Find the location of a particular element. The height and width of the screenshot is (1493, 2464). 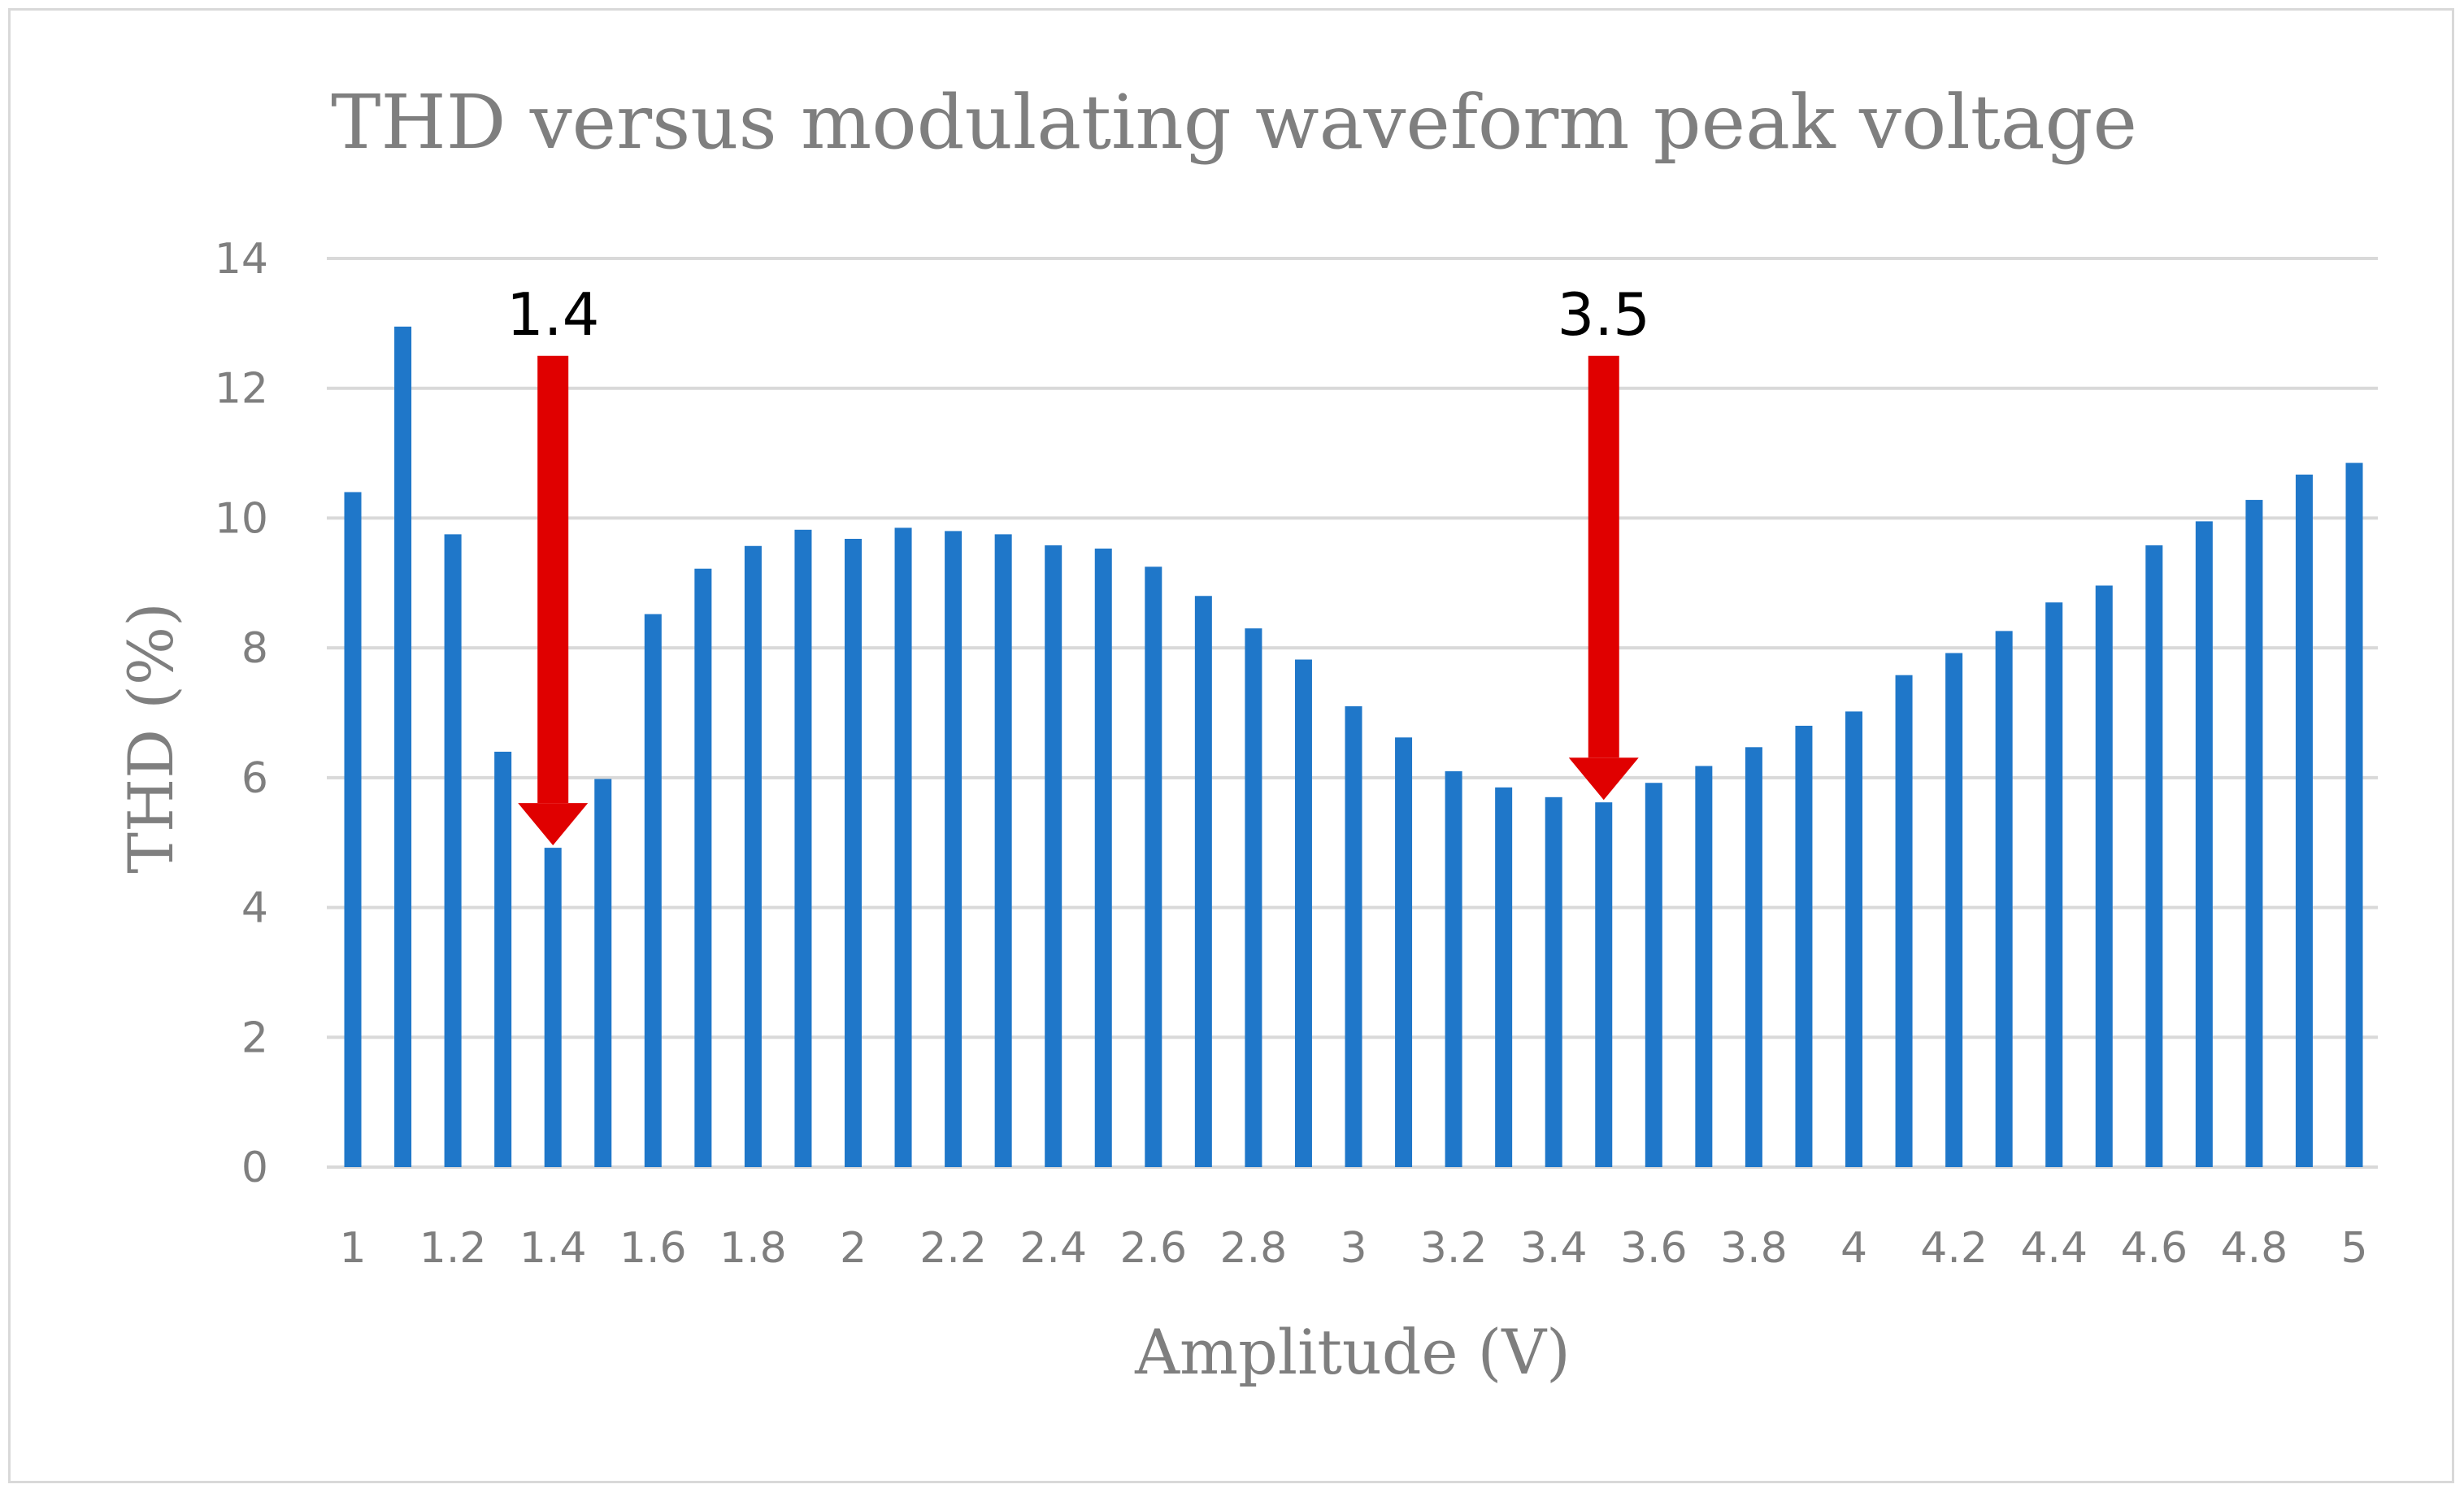

x-tick-label: 3.4 is located at coordinates (1554, 1248).